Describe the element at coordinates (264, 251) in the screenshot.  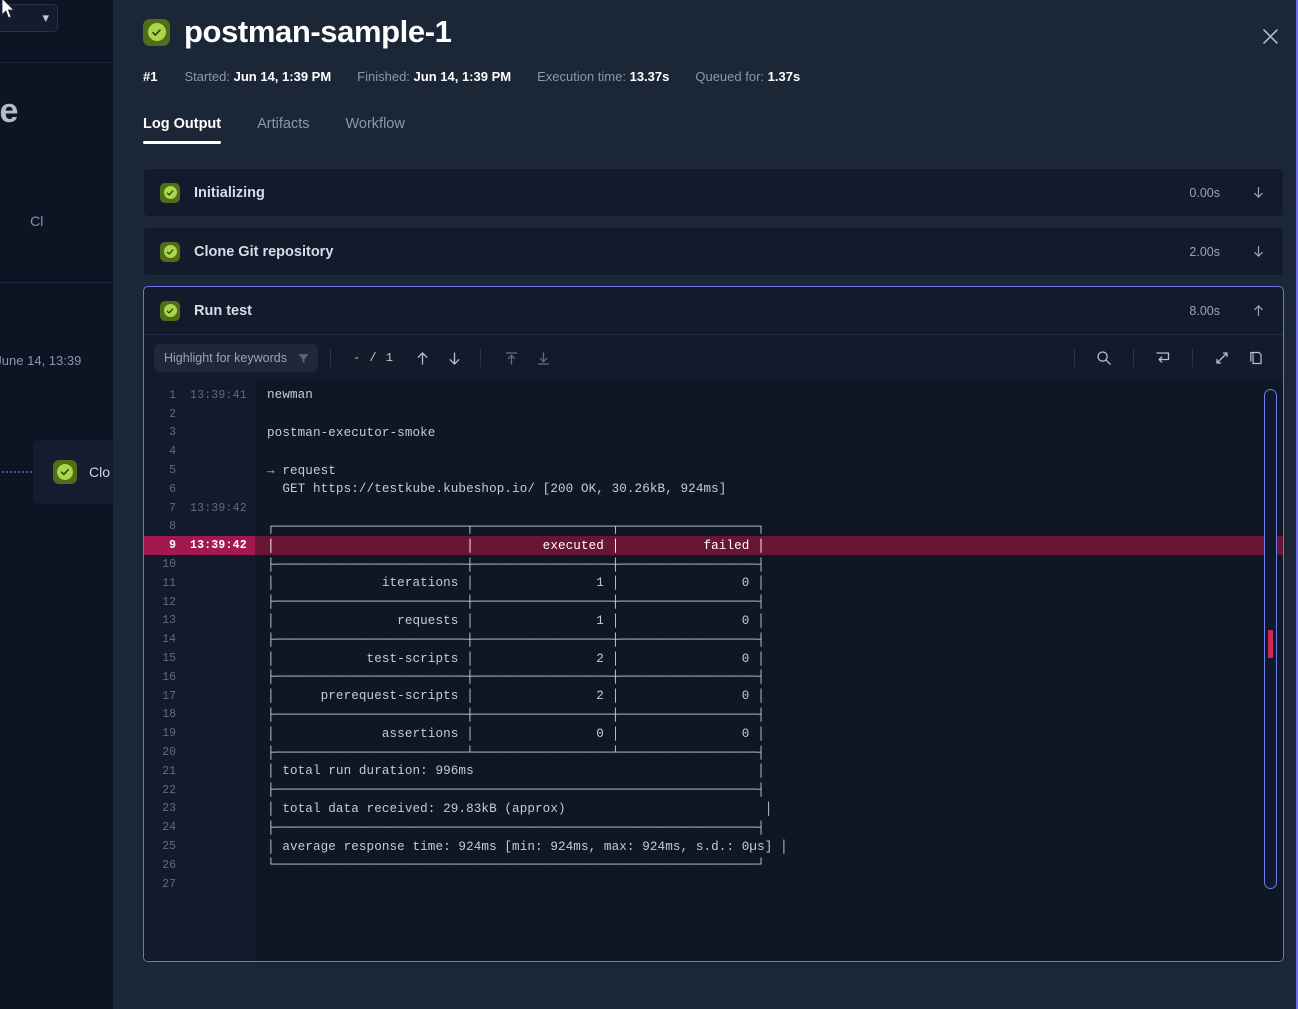
I see `step-name: Clone Git repository` at that location.